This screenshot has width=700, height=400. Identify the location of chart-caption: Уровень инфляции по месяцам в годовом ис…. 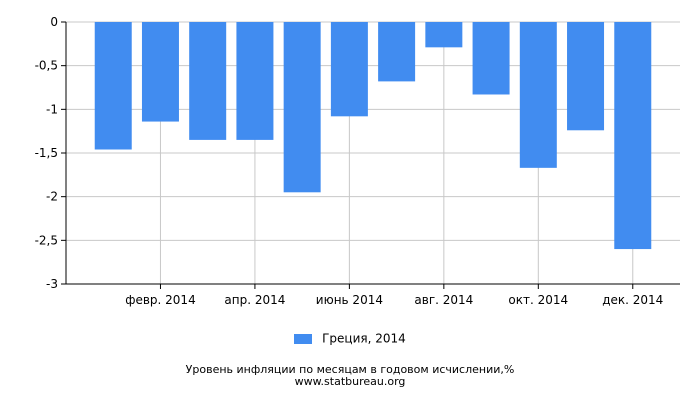
(350, 376).